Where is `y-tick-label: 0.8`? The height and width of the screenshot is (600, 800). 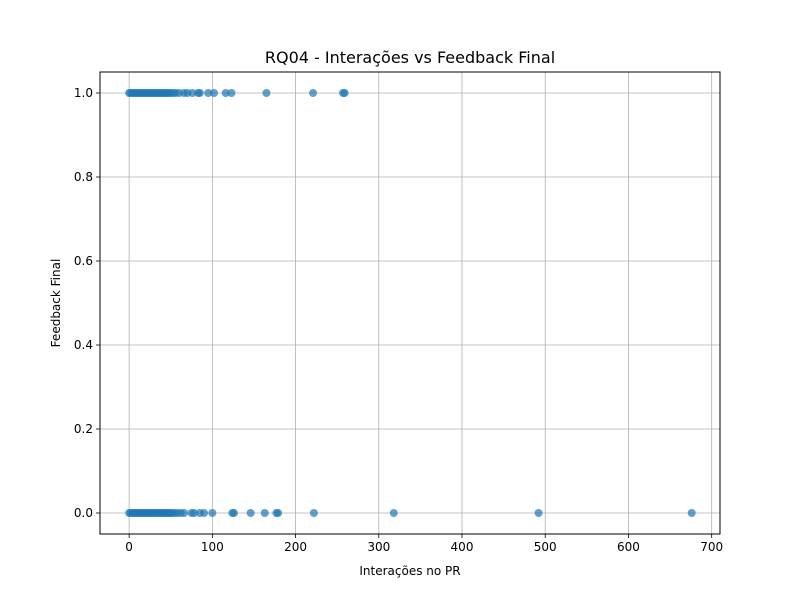 y-tick-label: 0.8 is located at coordinates (83, 177).